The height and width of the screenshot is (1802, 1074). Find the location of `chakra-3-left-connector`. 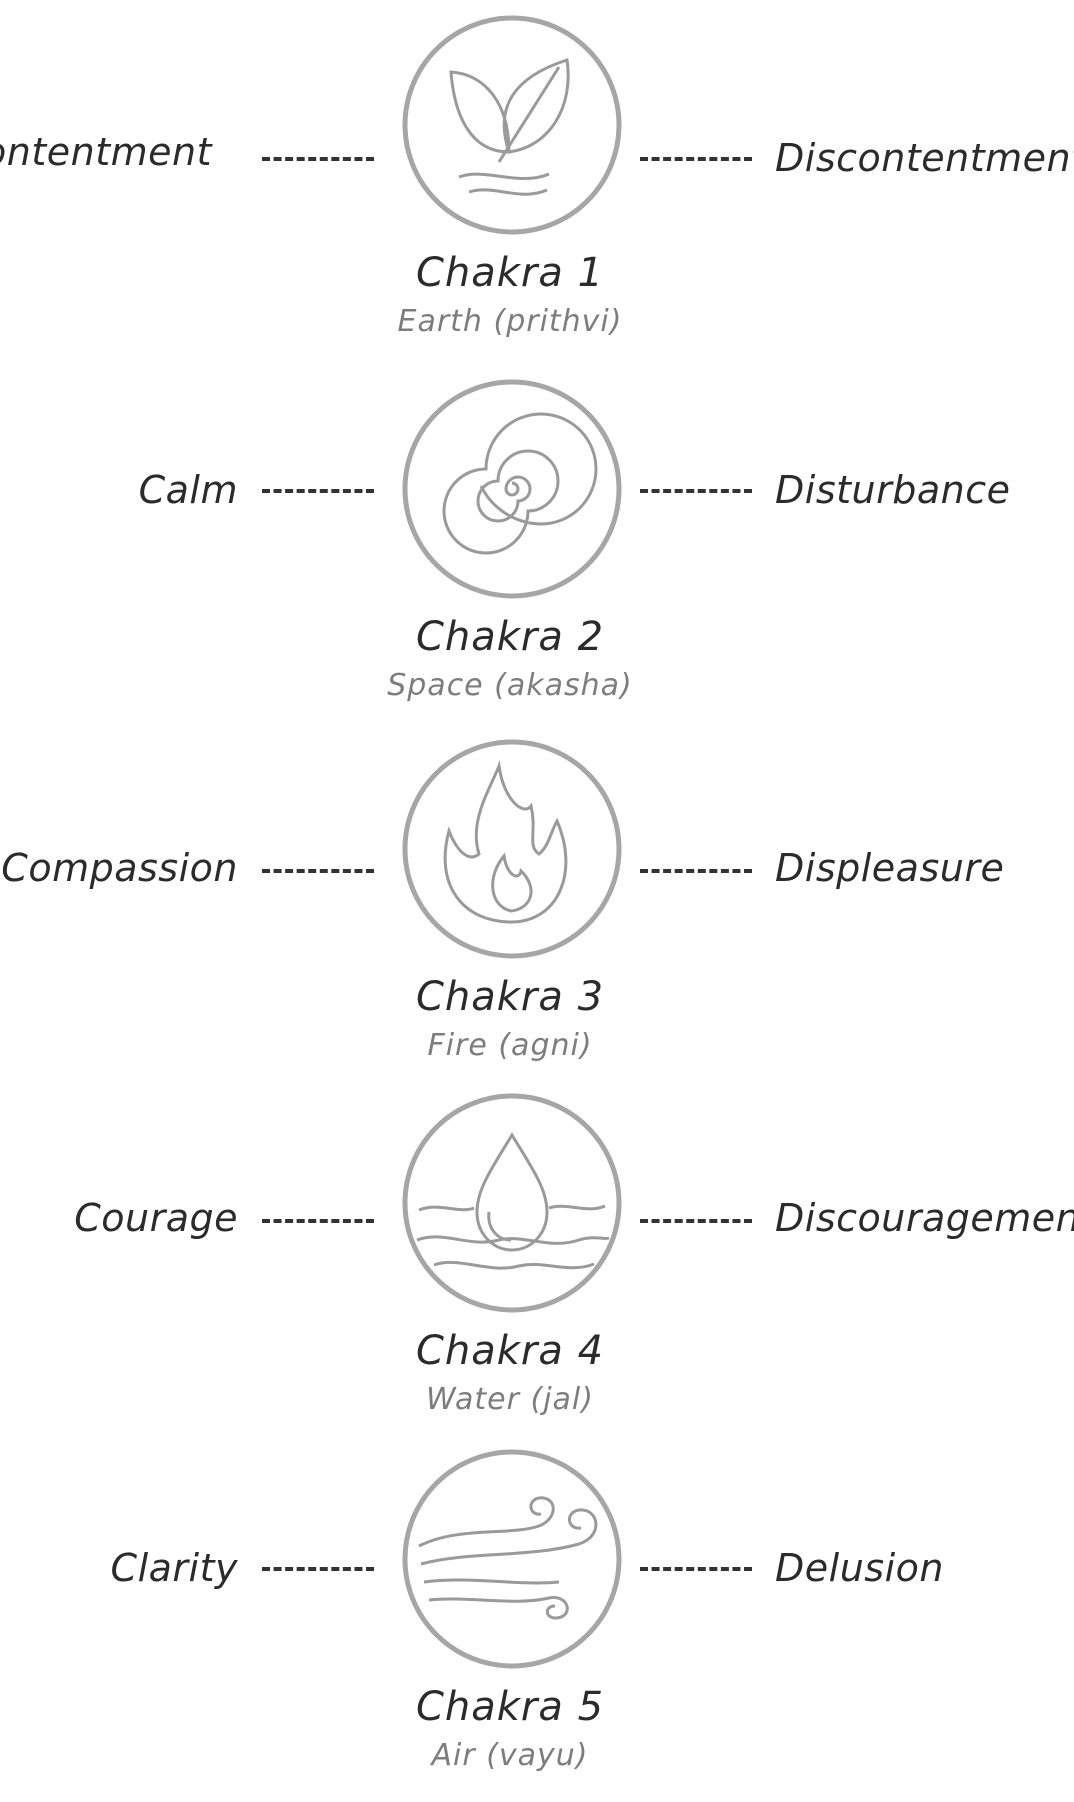

chakra-3-left-connector is located at coordinates (318, 871).